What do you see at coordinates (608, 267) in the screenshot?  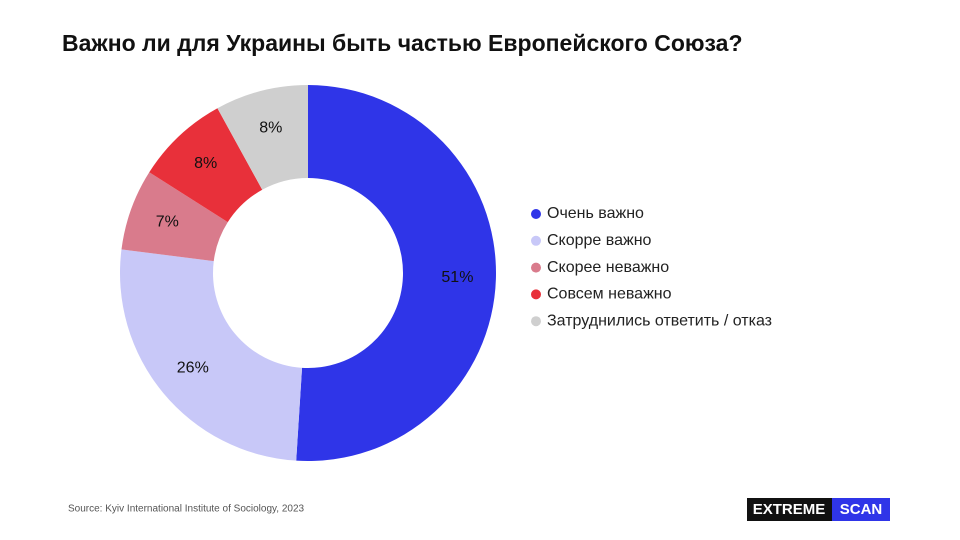 I see `legend-label: Скорее неважно` at bounding box center [608, 267].